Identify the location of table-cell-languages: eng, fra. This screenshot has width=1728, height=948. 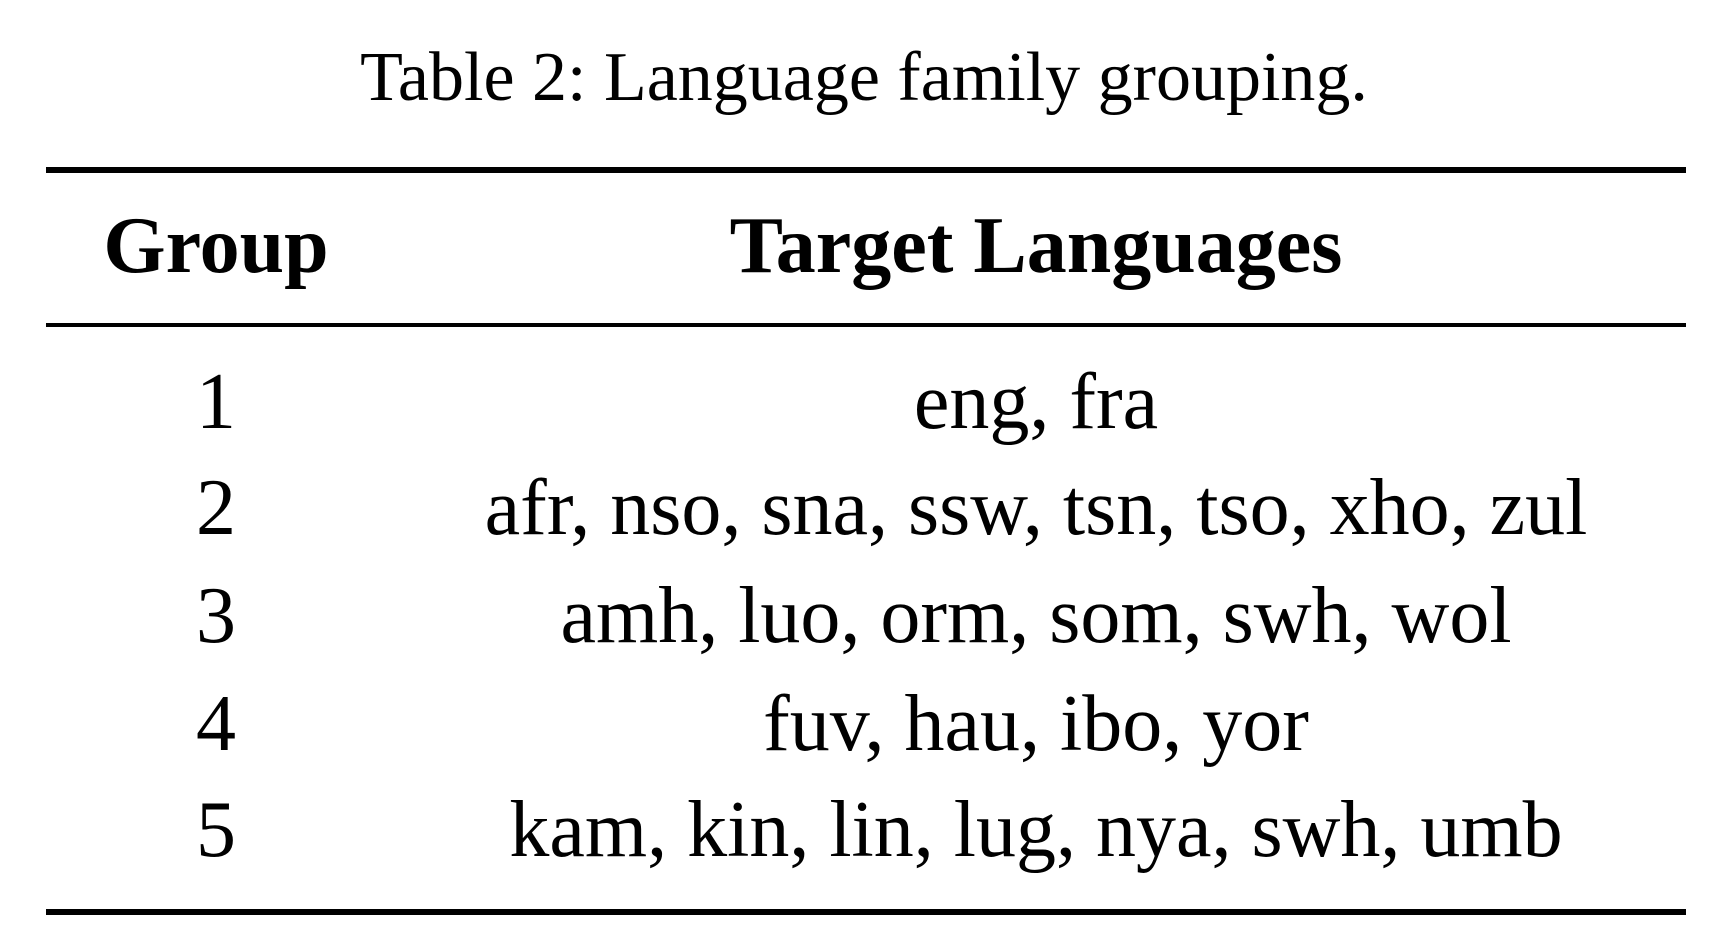
(1036, 402).